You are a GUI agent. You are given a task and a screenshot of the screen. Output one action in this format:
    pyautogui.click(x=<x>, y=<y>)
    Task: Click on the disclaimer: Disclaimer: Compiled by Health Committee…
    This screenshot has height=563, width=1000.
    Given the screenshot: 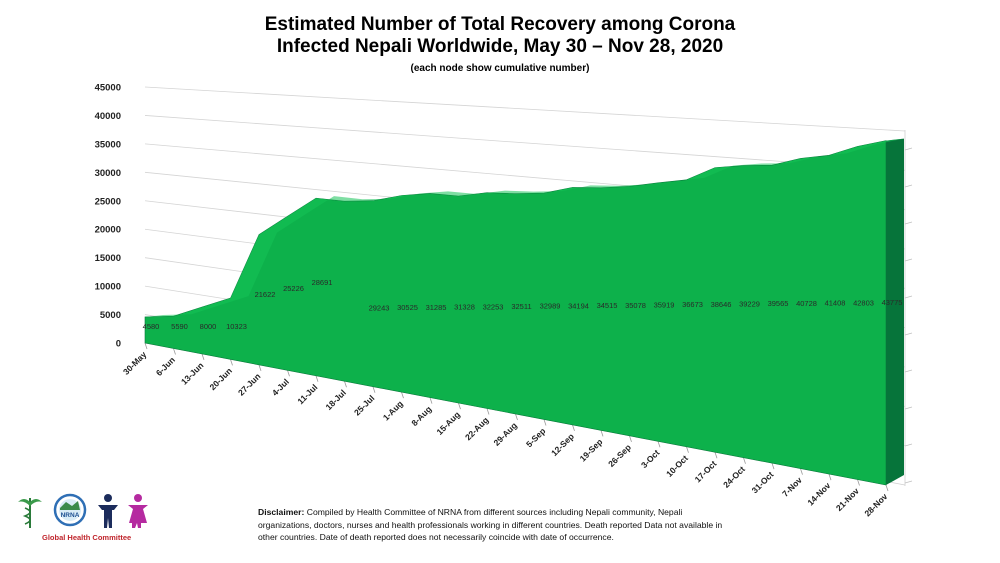 What is the action you would take?
    pyautogui.click(x=498, y=525)
    